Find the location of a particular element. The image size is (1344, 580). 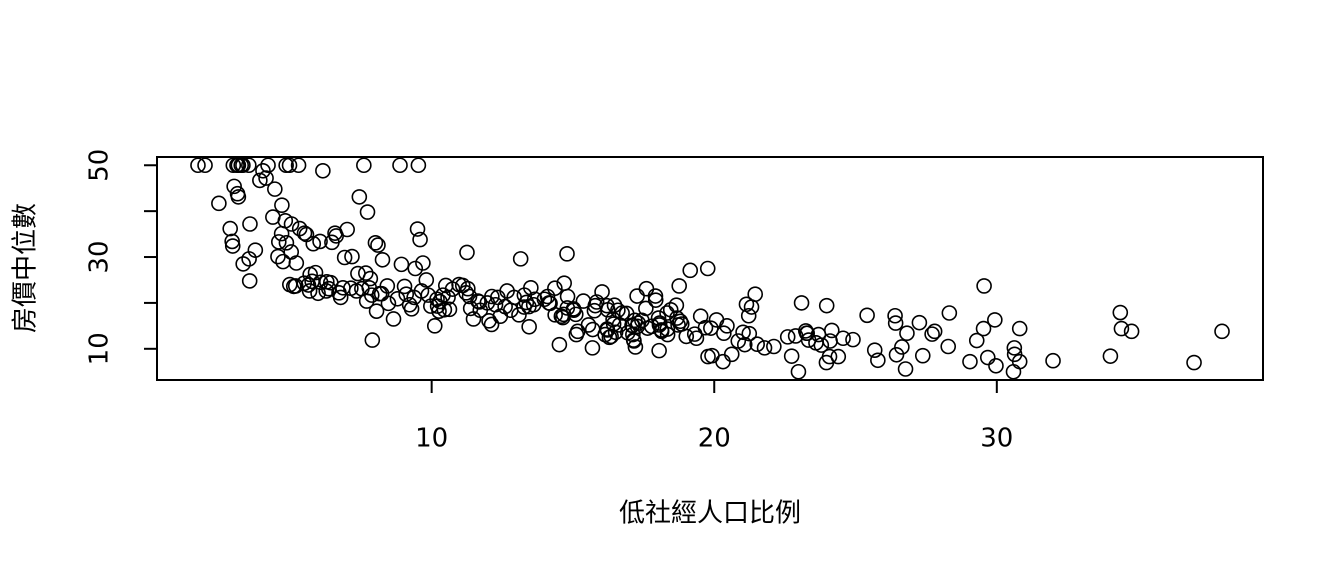

y-tick-label: 50 is located at coordinates (100, 165).